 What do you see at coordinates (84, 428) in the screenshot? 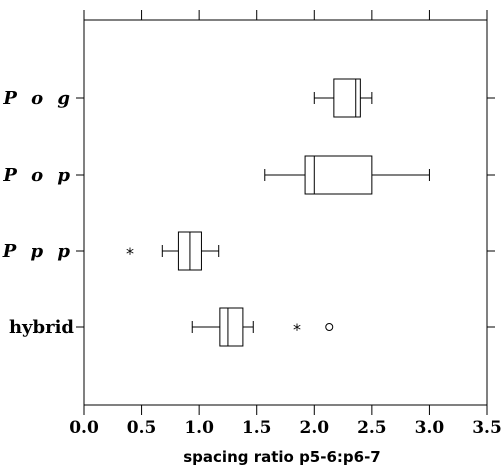
I see `x-tick-label: 0.0` at bounding box center [84, 428].